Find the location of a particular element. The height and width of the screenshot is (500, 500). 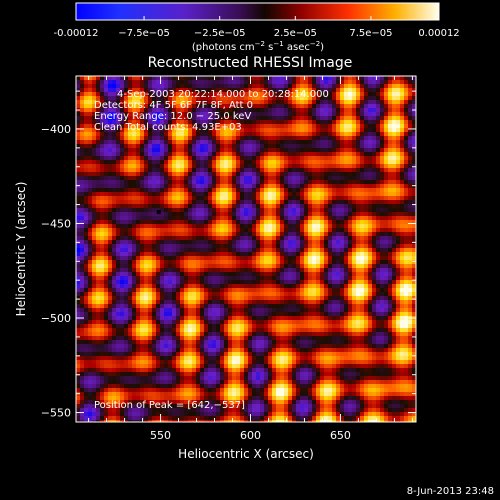

info-line-energy: Energy Range: 12.0 − 25.0 keV is located at coordinates (172, 116).